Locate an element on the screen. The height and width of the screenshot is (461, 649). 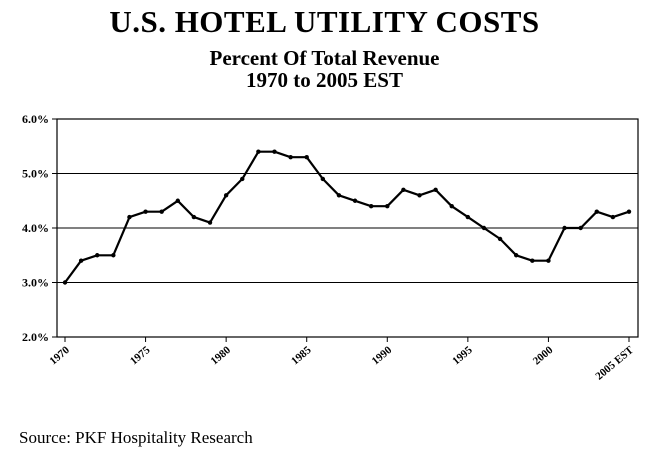
x-tick-label: 1980 is located at coordinates (221, 356).